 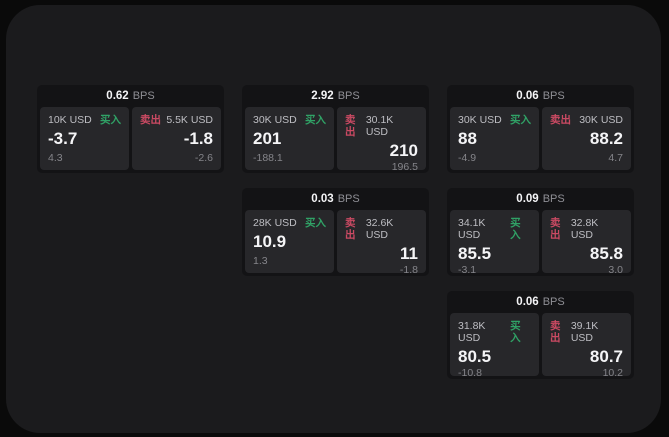 What do you see at coordinates (467, 158) in the screenshot?
I see `buy-delta: -4.9` at bounding box center [467, 158].